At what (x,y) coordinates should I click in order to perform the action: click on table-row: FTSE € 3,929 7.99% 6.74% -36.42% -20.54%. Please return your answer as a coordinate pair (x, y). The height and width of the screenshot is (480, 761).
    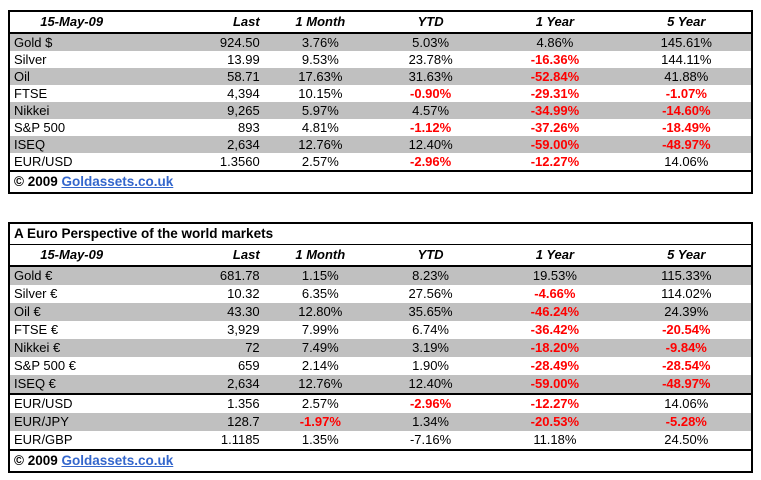
    Looking at the image, I should click on (380, 330).